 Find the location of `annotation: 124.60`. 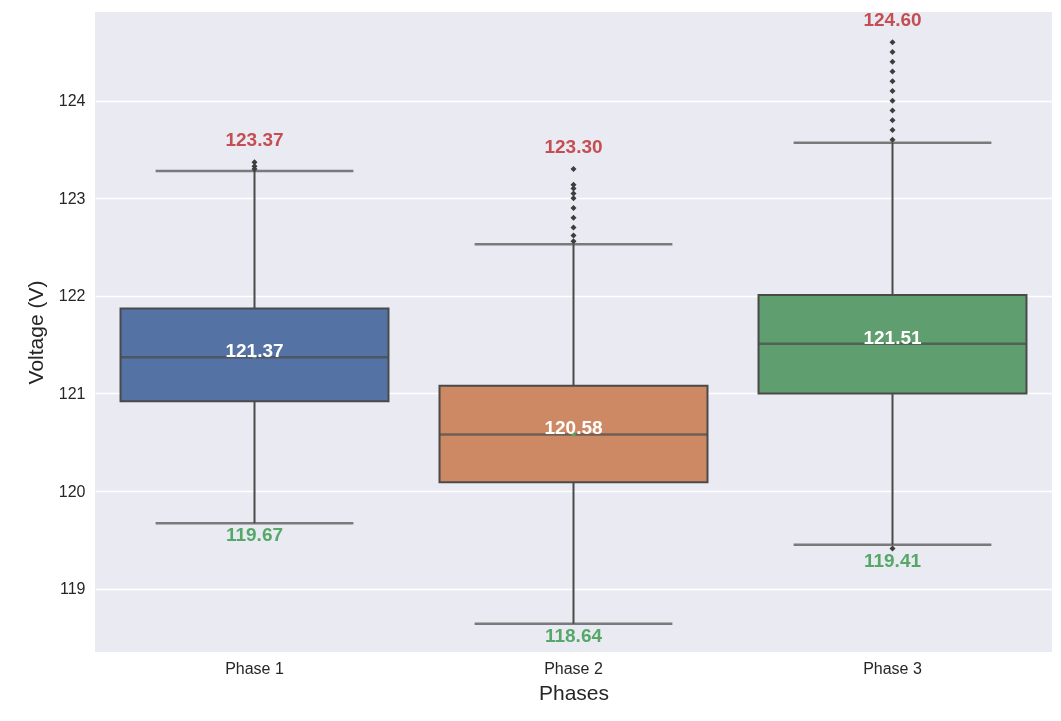

annotation: 124.60 is located at coordinates (892, 20).